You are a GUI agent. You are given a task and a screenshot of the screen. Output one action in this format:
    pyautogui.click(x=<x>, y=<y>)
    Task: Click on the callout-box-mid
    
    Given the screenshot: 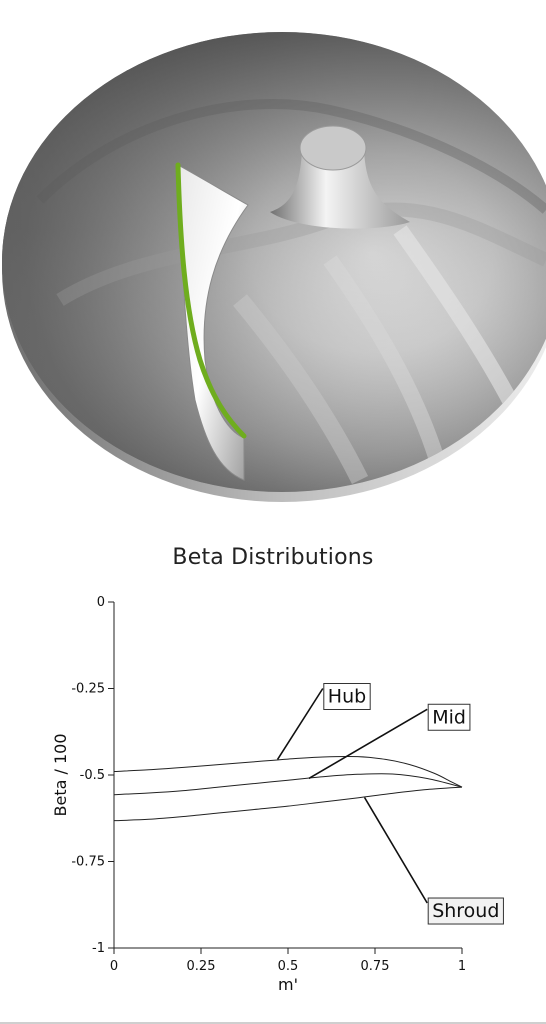 What is the action you would take?
    pyautogui.click(x=449, y=717)
    